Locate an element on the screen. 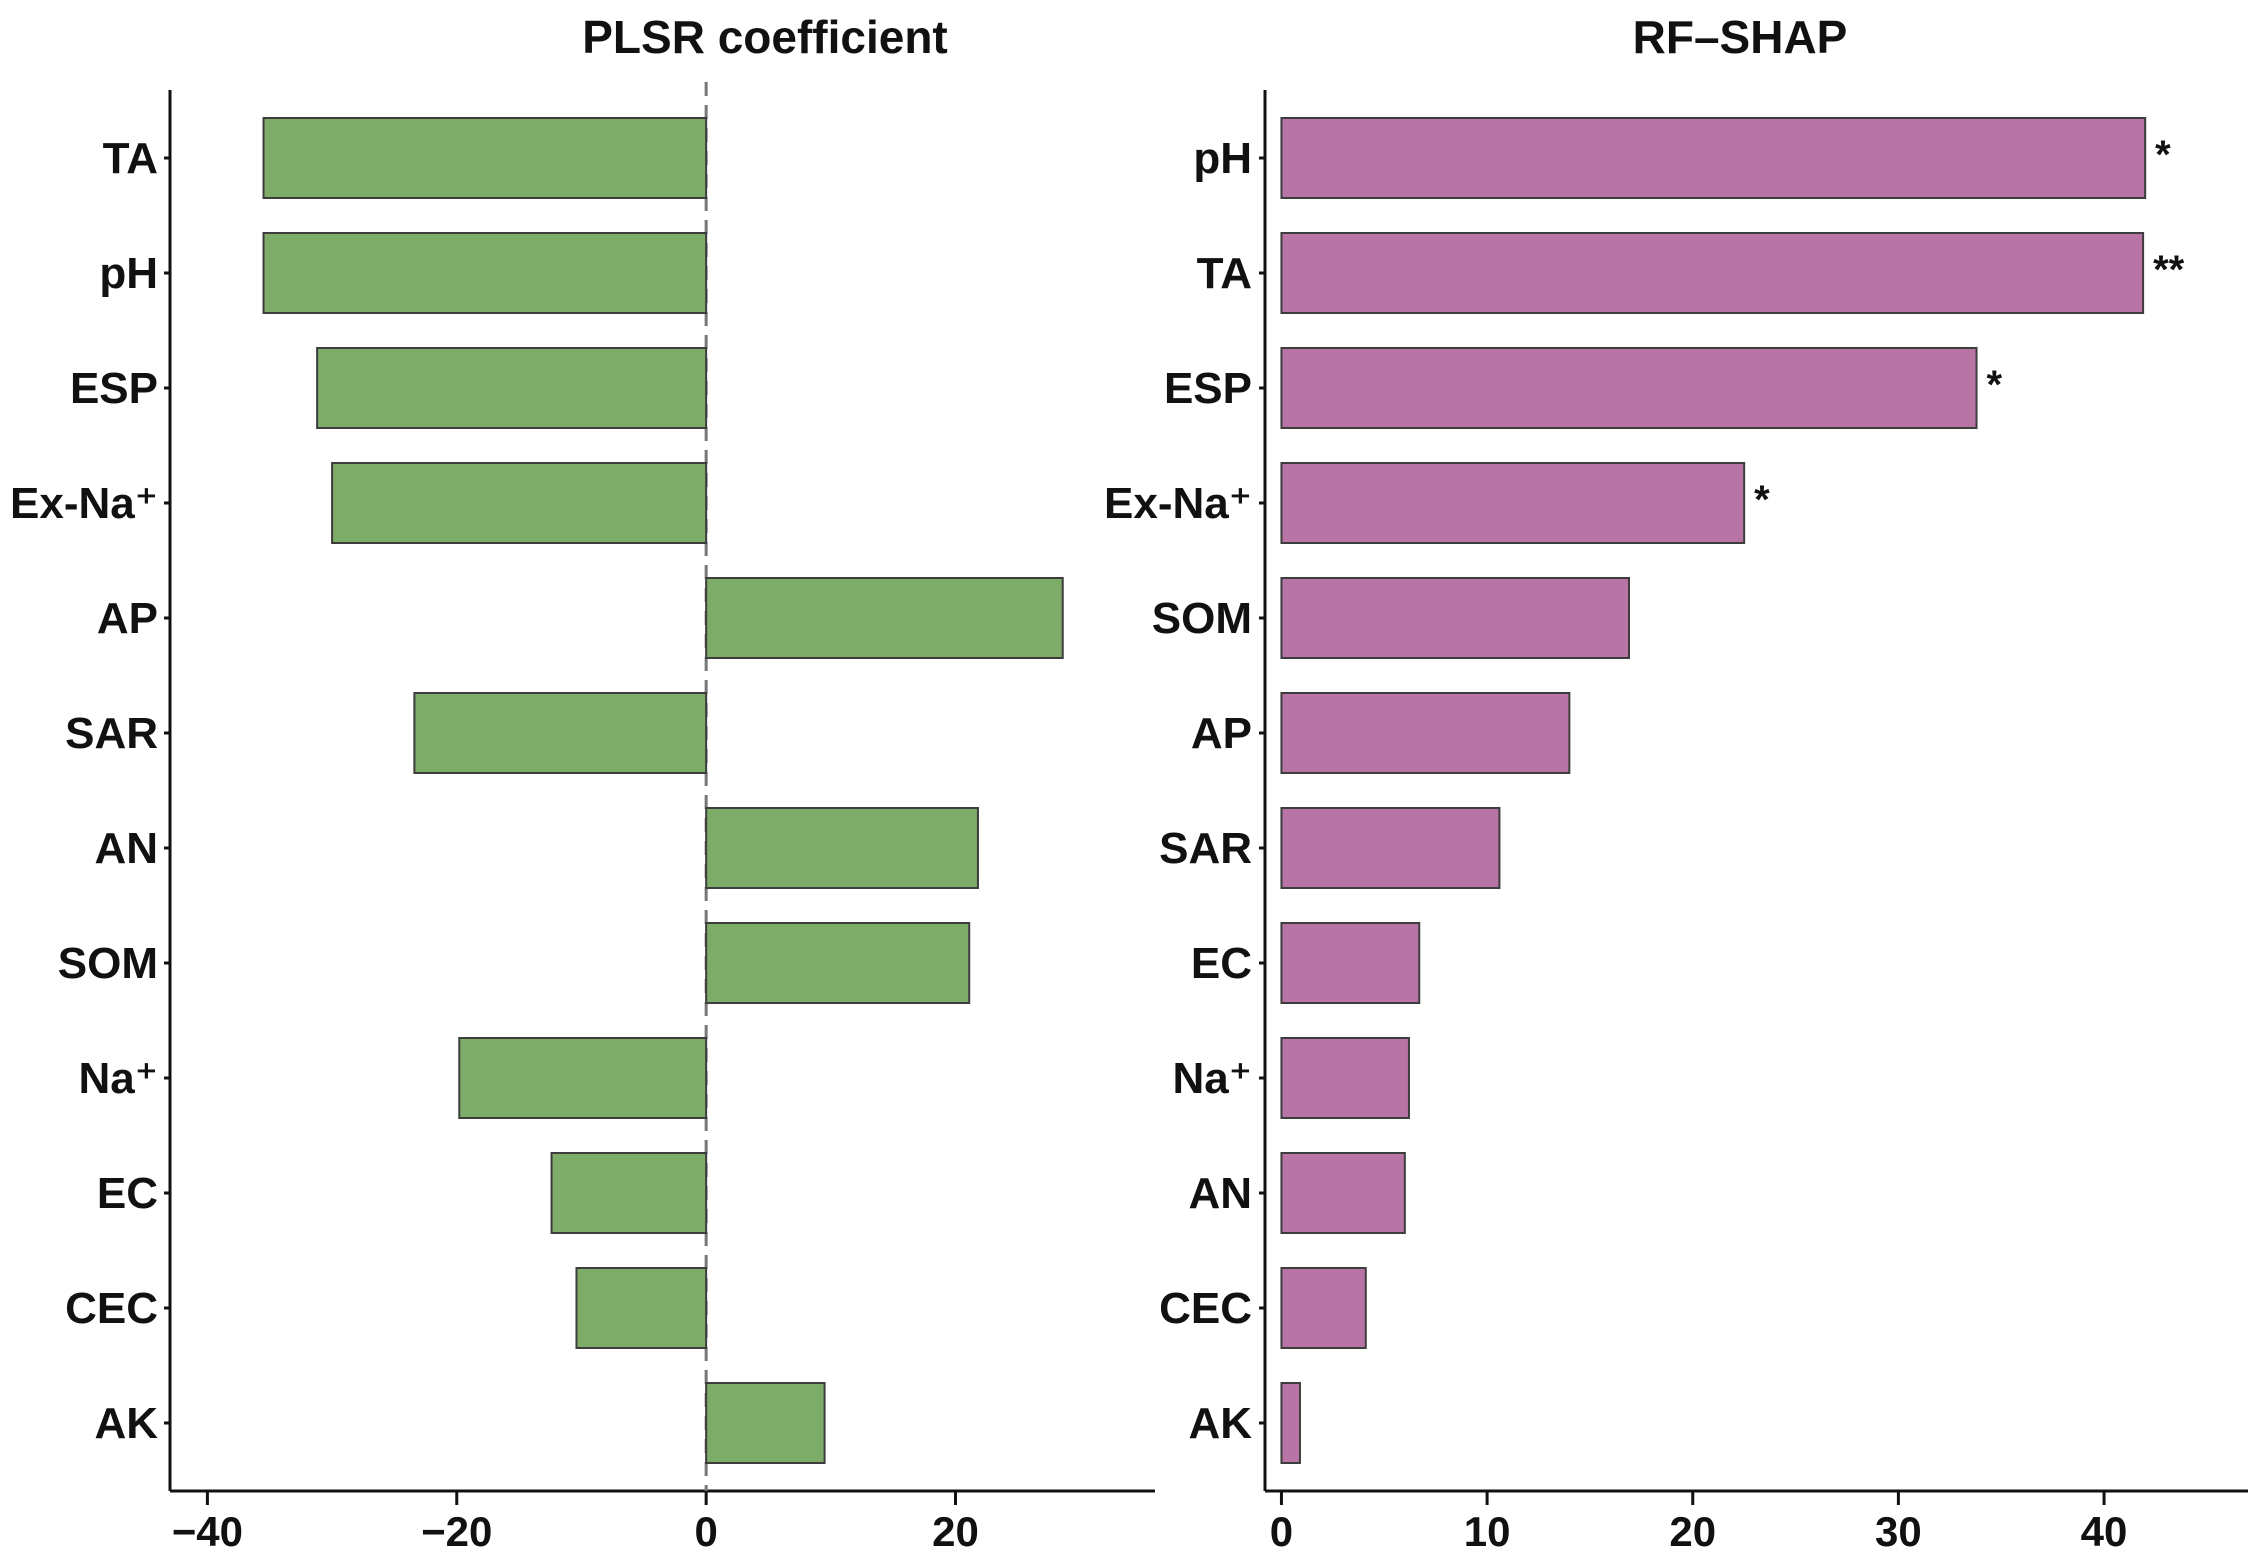 This screenshot has width=2263, height=1557. shap-x-tick-label: 40 is located at coordinates (2104, 1531).